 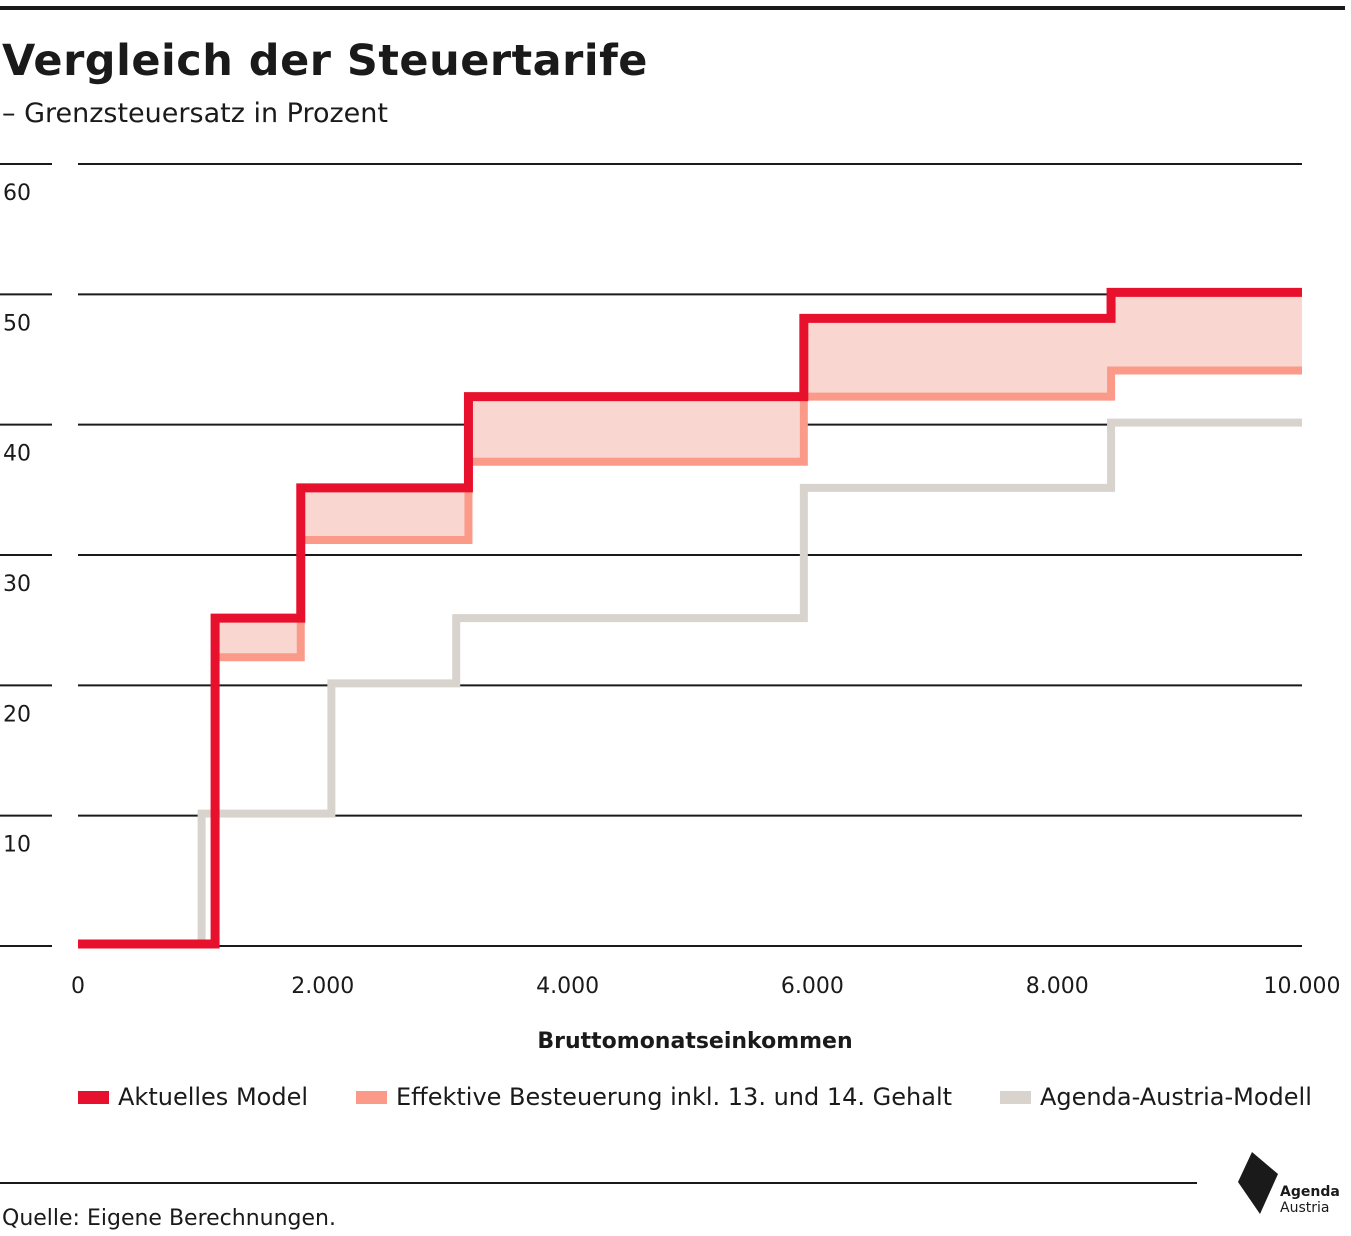 I want to click on logo-text: Agenda Austria, so click(x=1310, y=1200).